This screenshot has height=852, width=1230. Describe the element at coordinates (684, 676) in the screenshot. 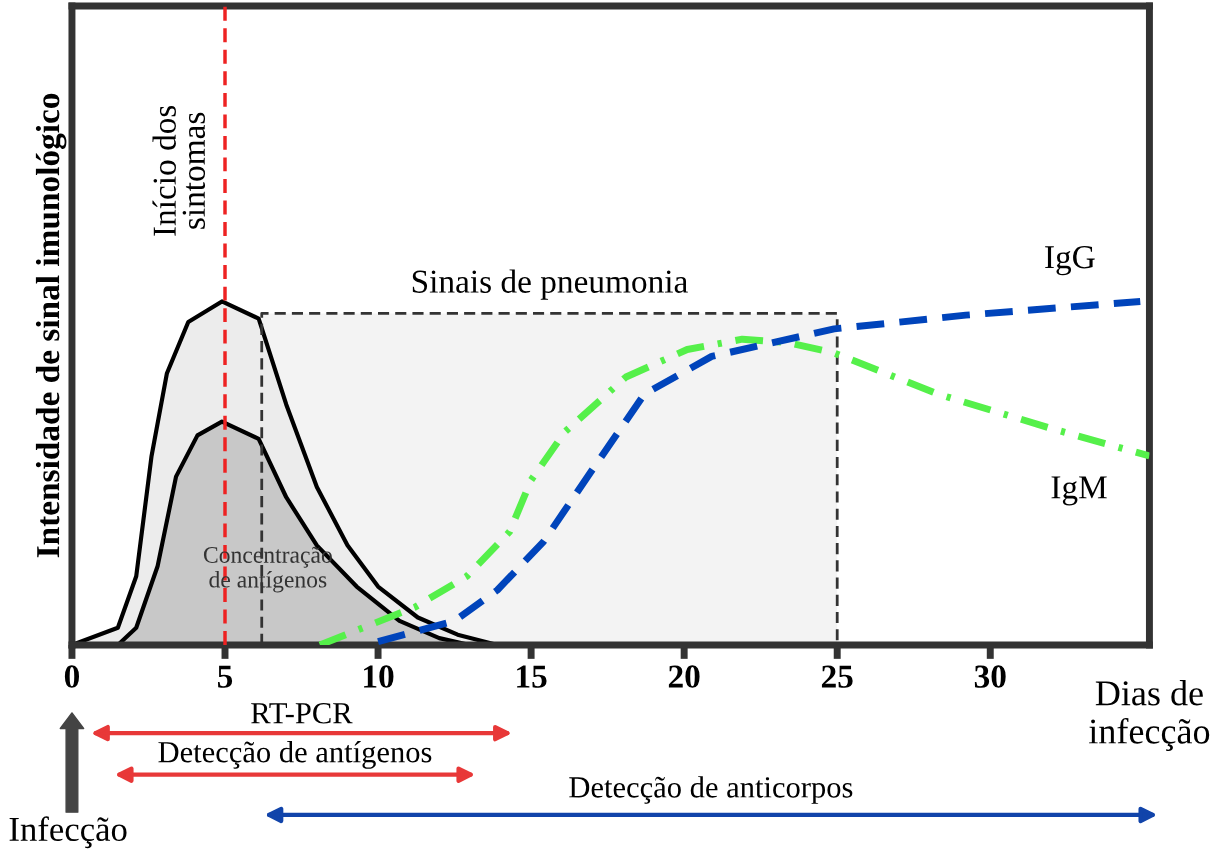

I see `x-tick-label: 20` at that location.